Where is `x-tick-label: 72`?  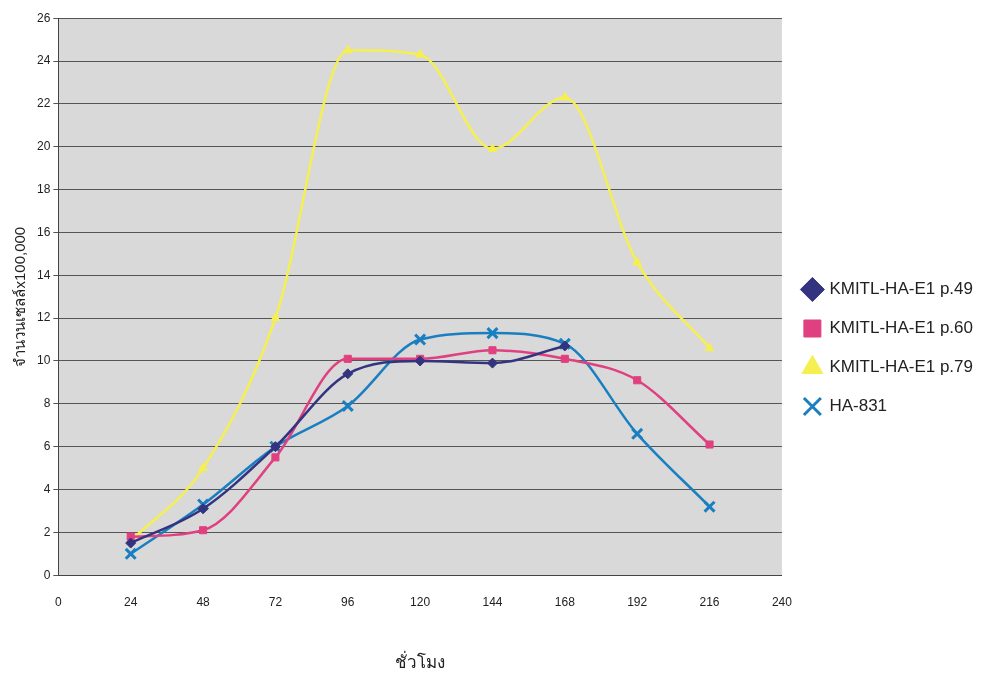
x-tick-label: 72 is located at coordinates (275, 601).